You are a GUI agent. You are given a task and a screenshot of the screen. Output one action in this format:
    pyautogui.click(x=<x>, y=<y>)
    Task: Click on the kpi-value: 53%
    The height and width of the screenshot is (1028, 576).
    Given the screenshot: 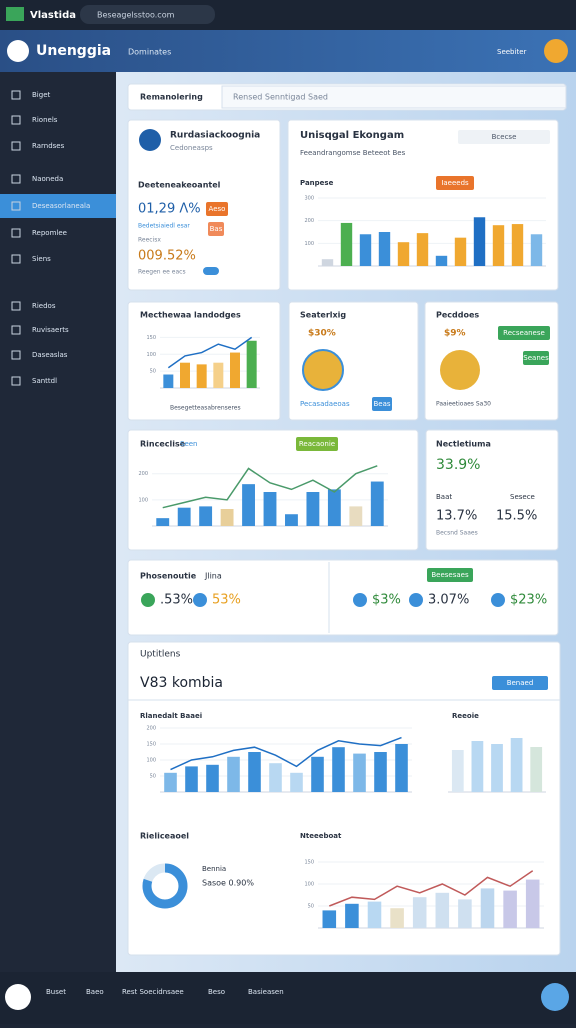 What is the action you would take?
    pyautogui.click(x=226, y=600)
    